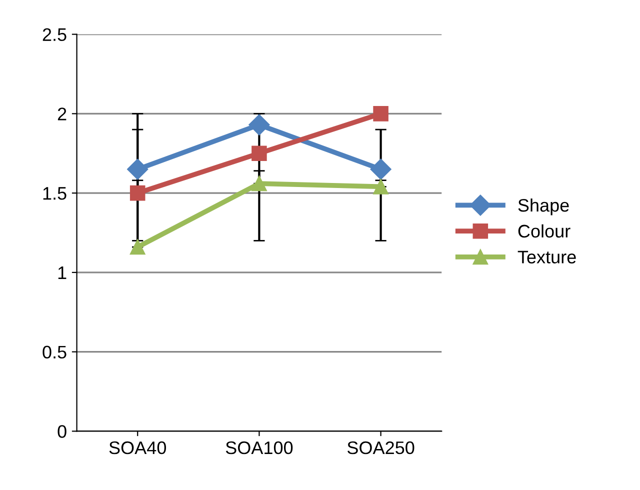  I want to click on x-tick-label: SOA250, so click(380, 447).